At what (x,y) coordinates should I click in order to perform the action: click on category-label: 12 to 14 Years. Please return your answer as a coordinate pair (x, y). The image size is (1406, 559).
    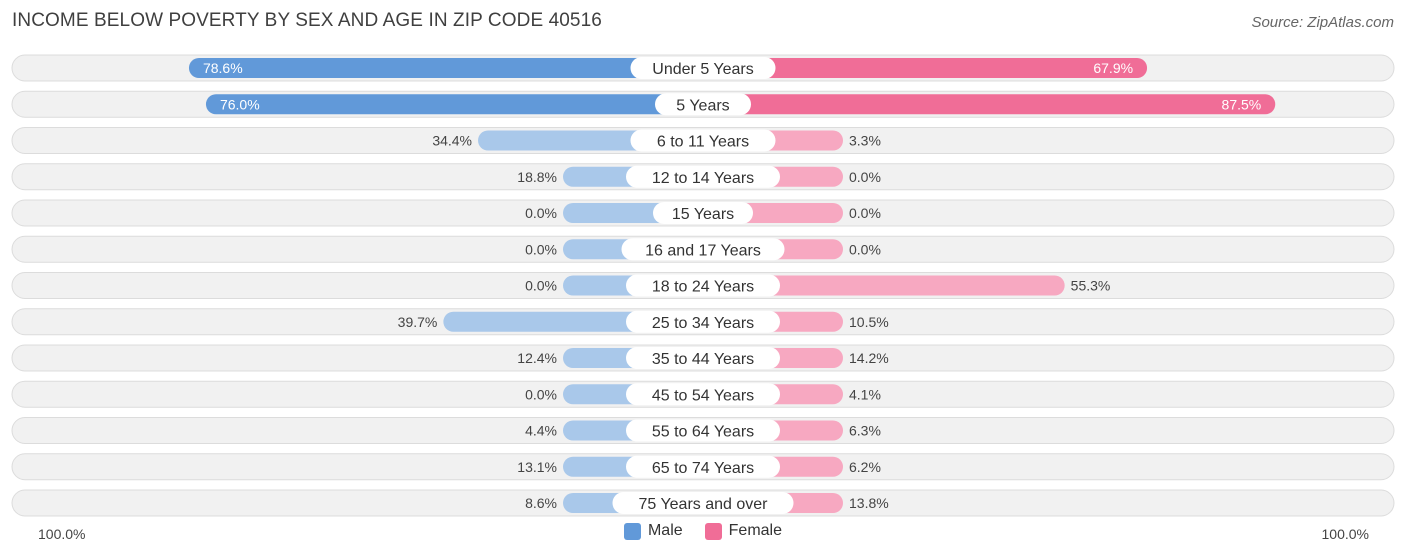
    Looking at the image, I should click on (703, 178).